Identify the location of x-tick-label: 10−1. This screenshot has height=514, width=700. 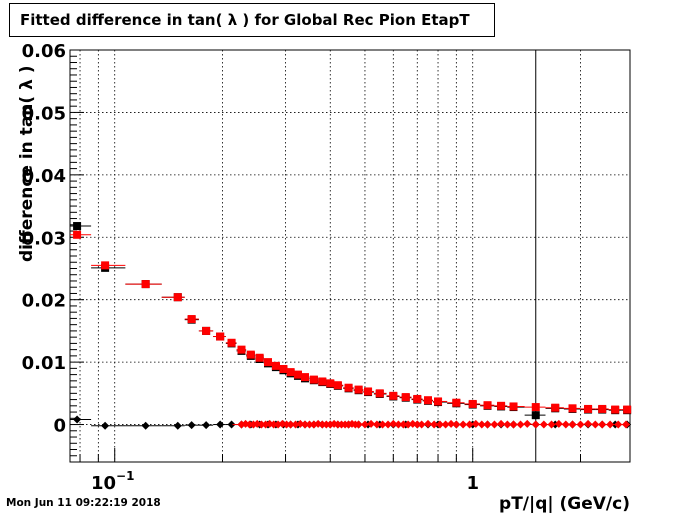
(112, 481).